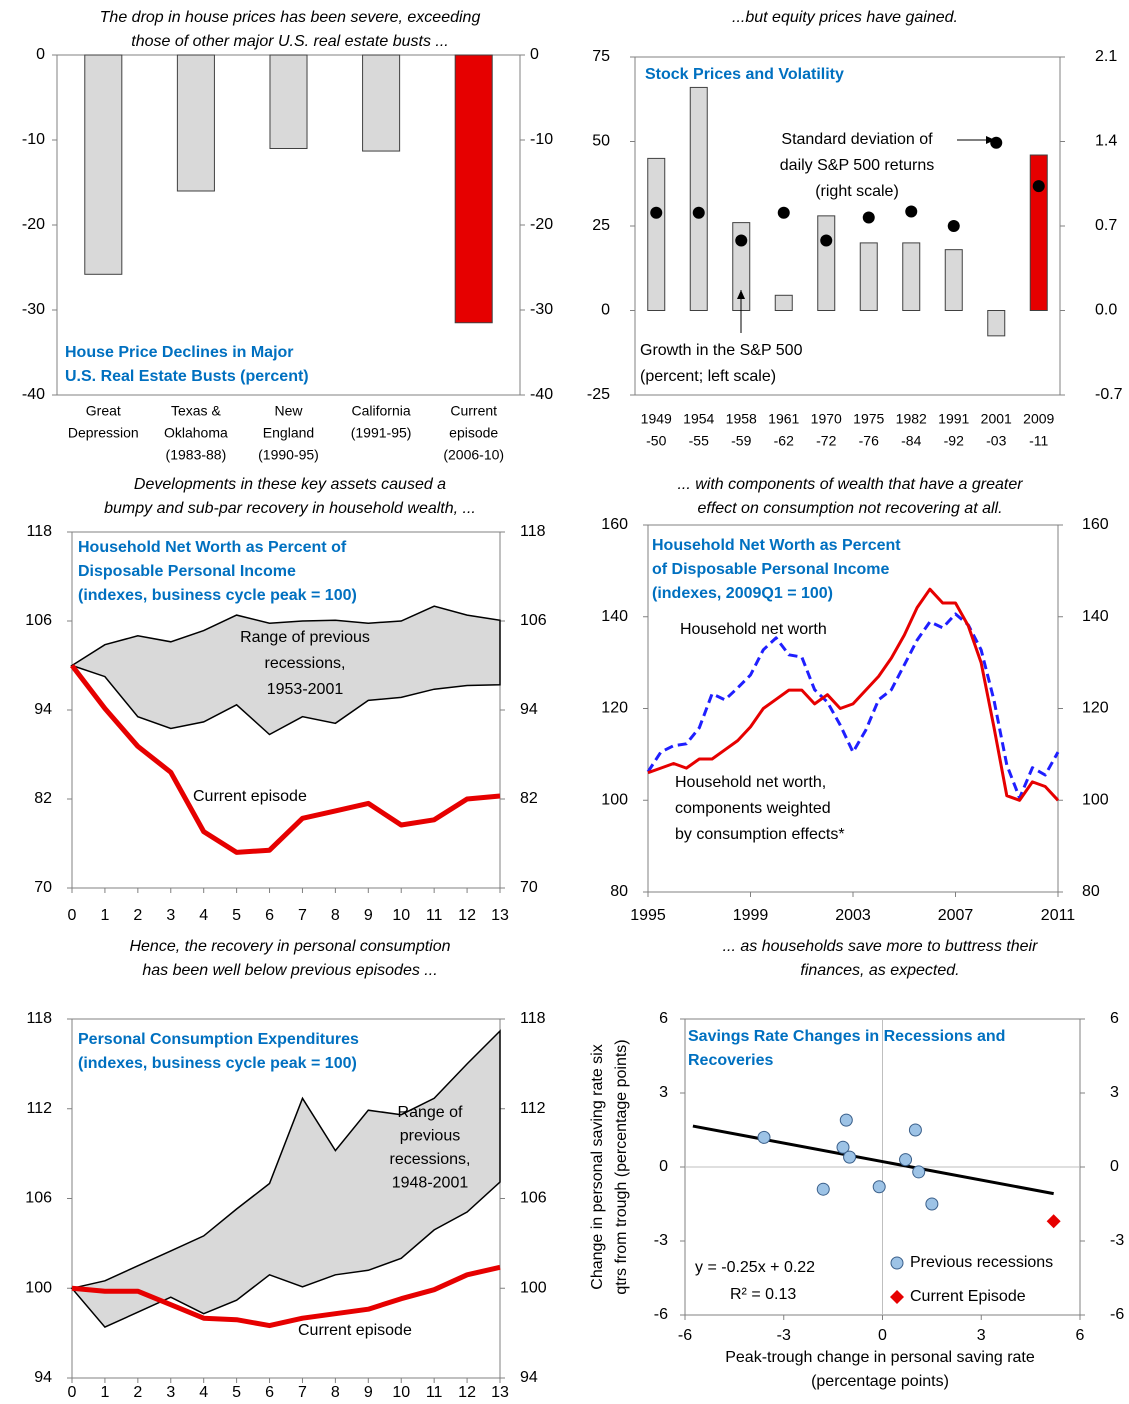  Describe the element at coordinates (755, 1267) in the screenshot. I see `equation: y = -0.25x + 0.22` at that location.